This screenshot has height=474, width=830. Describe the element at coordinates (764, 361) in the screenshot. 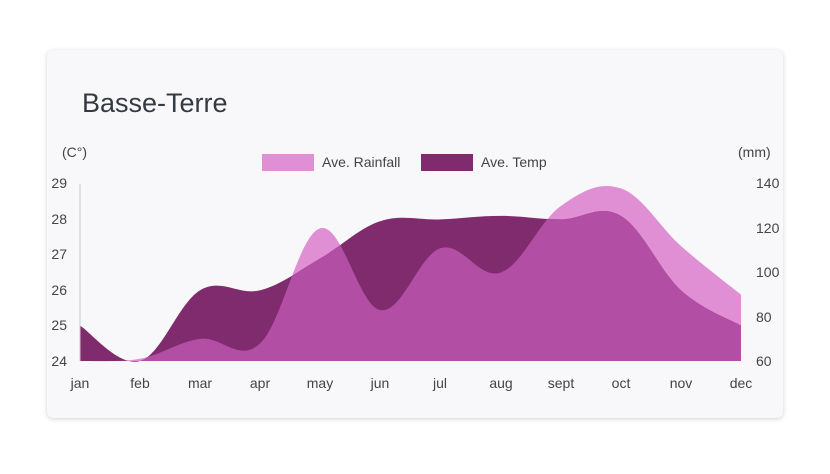

I see `right-tick-label: 60` at that location.